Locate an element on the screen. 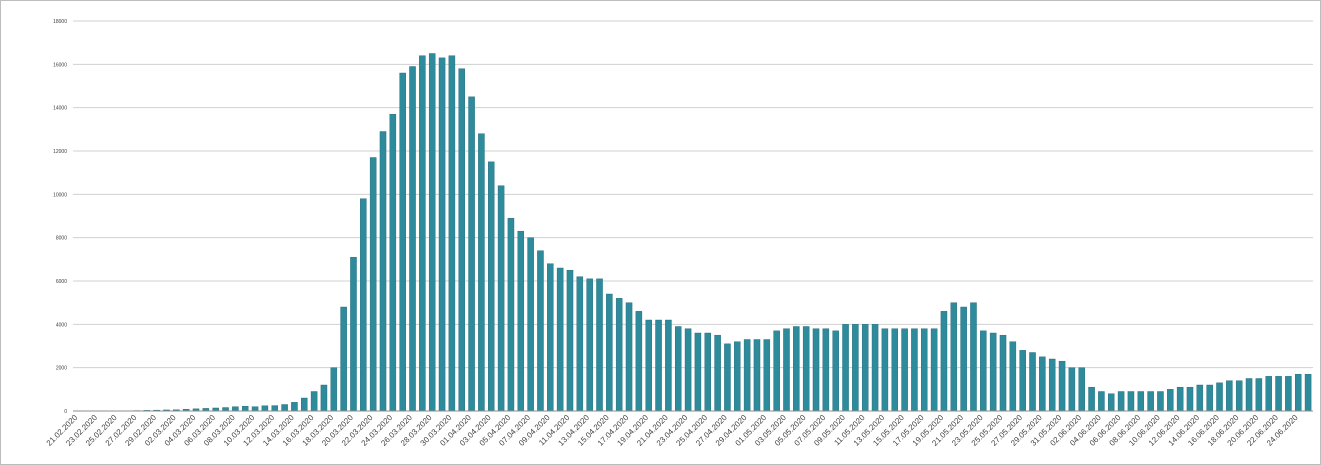  y-tick-label: 12000 is located at coordinates (60, 152).